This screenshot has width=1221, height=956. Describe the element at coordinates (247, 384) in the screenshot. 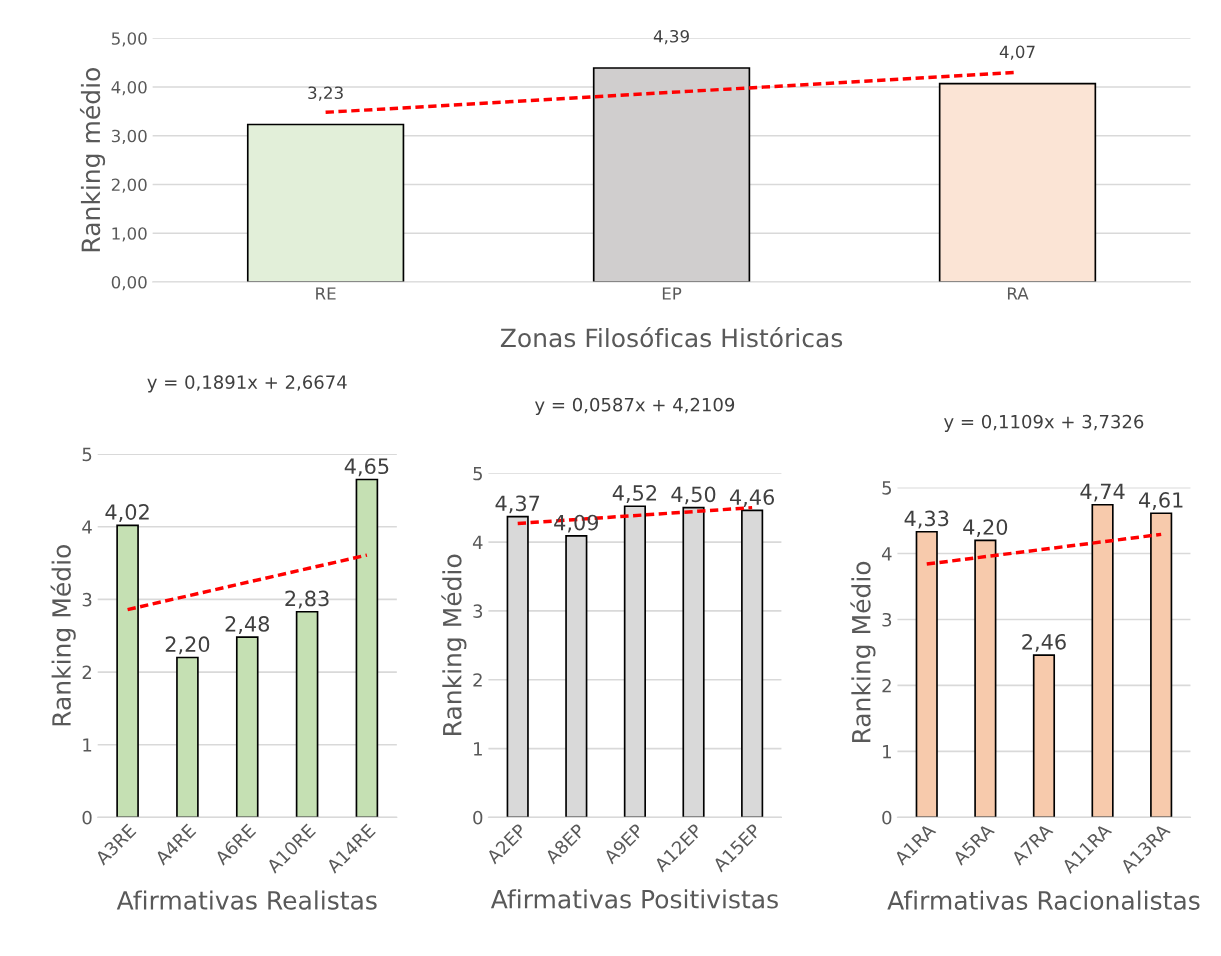

I see `text: y = 0,1891x + 2,6674` at that location.